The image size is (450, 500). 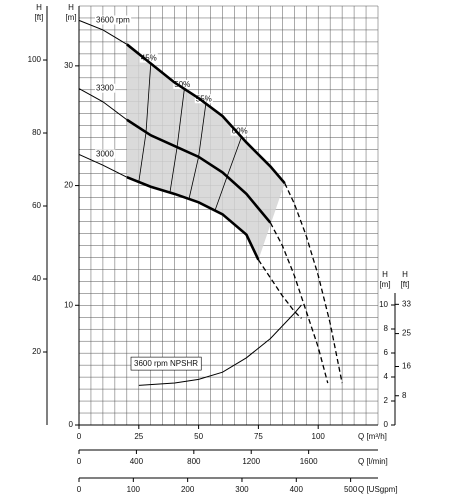 What do you see at coordinates (138, 436) in the screenshot?
I see `x-tick-label: 25` at bounding box center [138, 436].